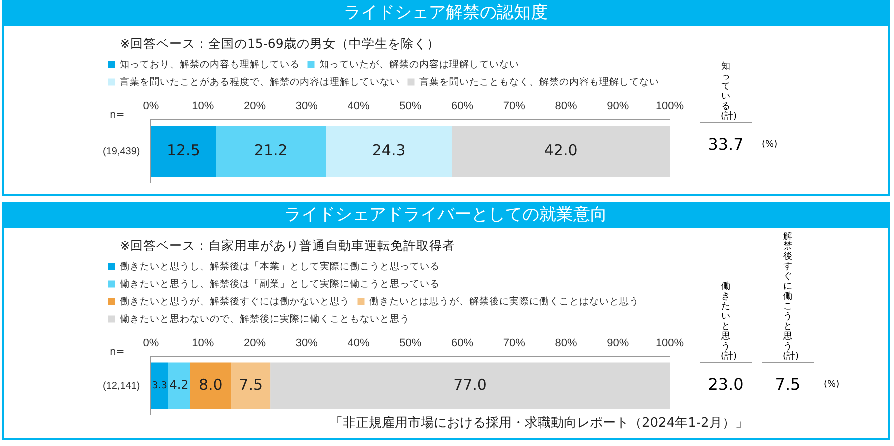 This screenshot has width=894, height=446. I want to click on data-label: 24.3, so click(389, 150).